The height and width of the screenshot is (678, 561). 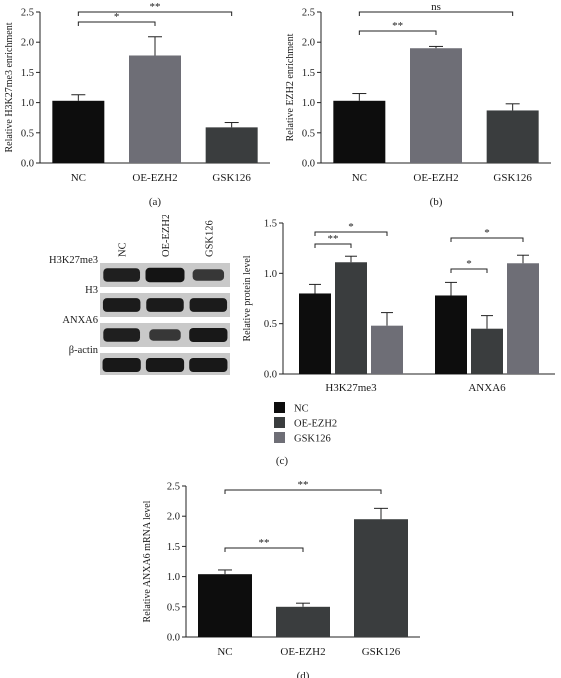 I want to click on legend-label: NC, so click(x=301, y=409).